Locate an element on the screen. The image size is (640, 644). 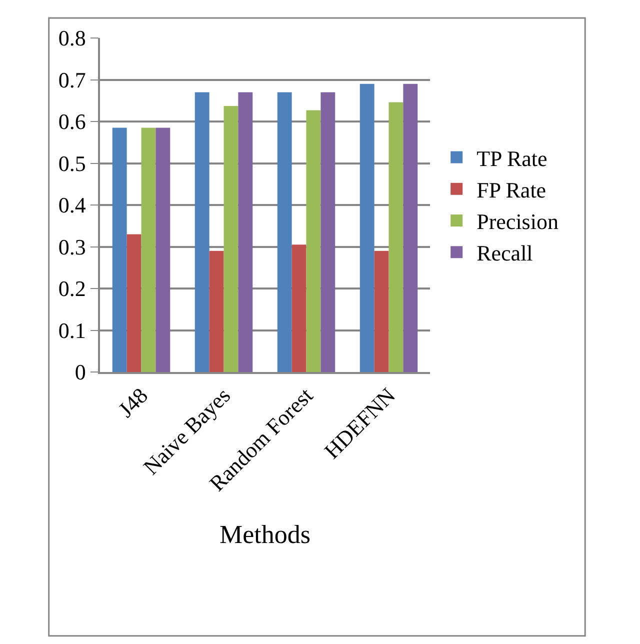
y-tick-label: 0.6 is located at coordinates (72, 121).